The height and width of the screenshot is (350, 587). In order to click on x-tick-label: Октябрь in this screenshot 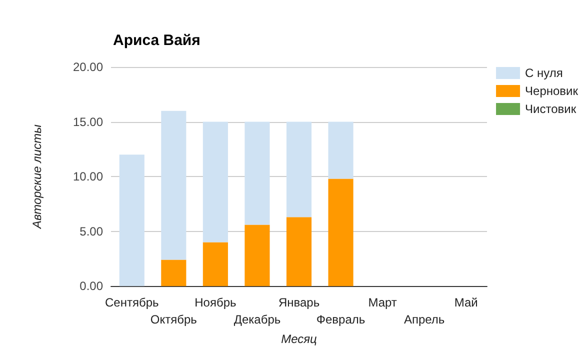, I will do `click(173, 319)`.